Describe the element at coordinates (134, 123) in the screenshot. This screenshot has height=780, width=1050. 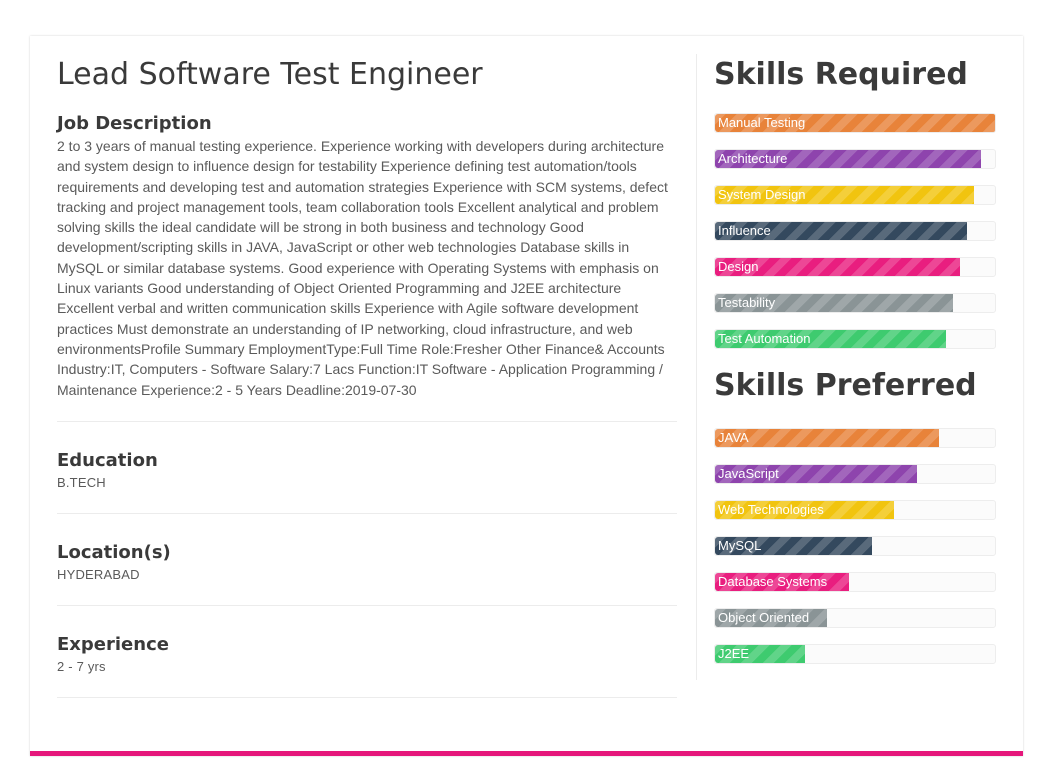
I see `job-description-heading: Job Description` at that location.